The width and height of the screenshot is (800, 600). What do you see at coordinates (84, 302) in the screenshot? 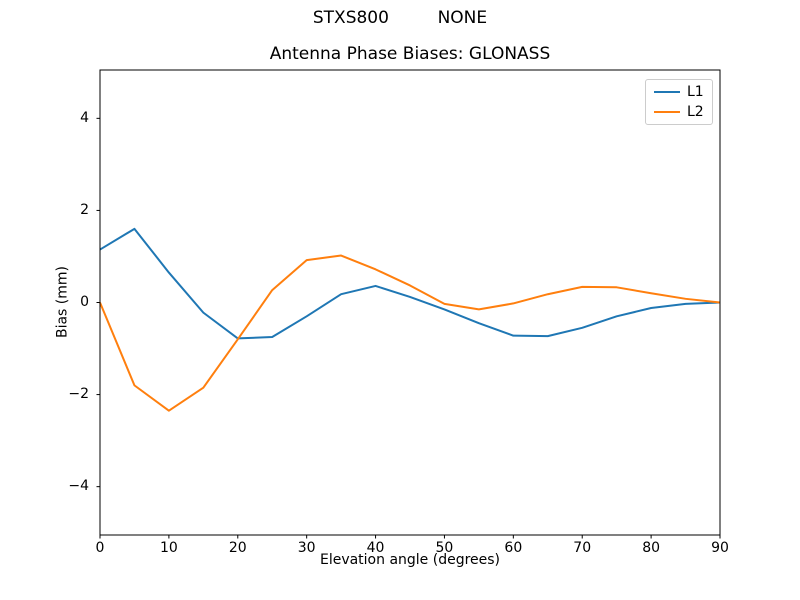
I see `y-tick-label: 0` at bounding box center [84, 302].